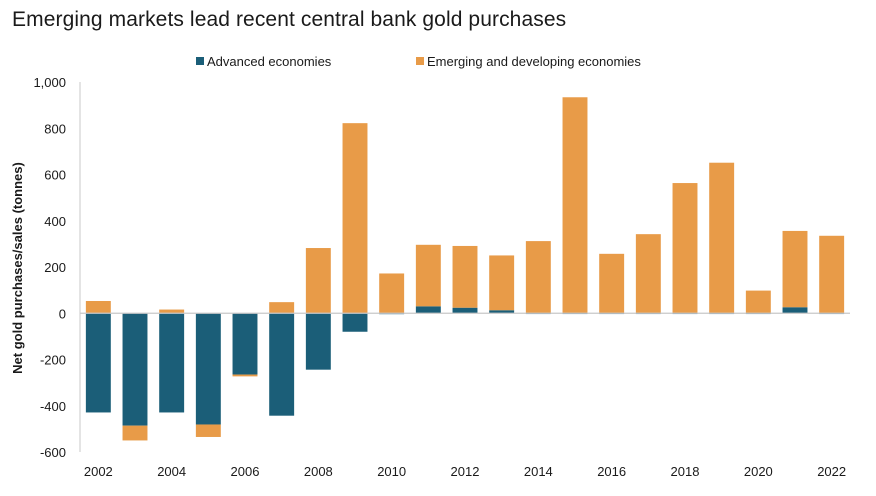 The height and width of the screenshot is (496, 876). I want to click on bar-advanced-2021, so click(795, 310).